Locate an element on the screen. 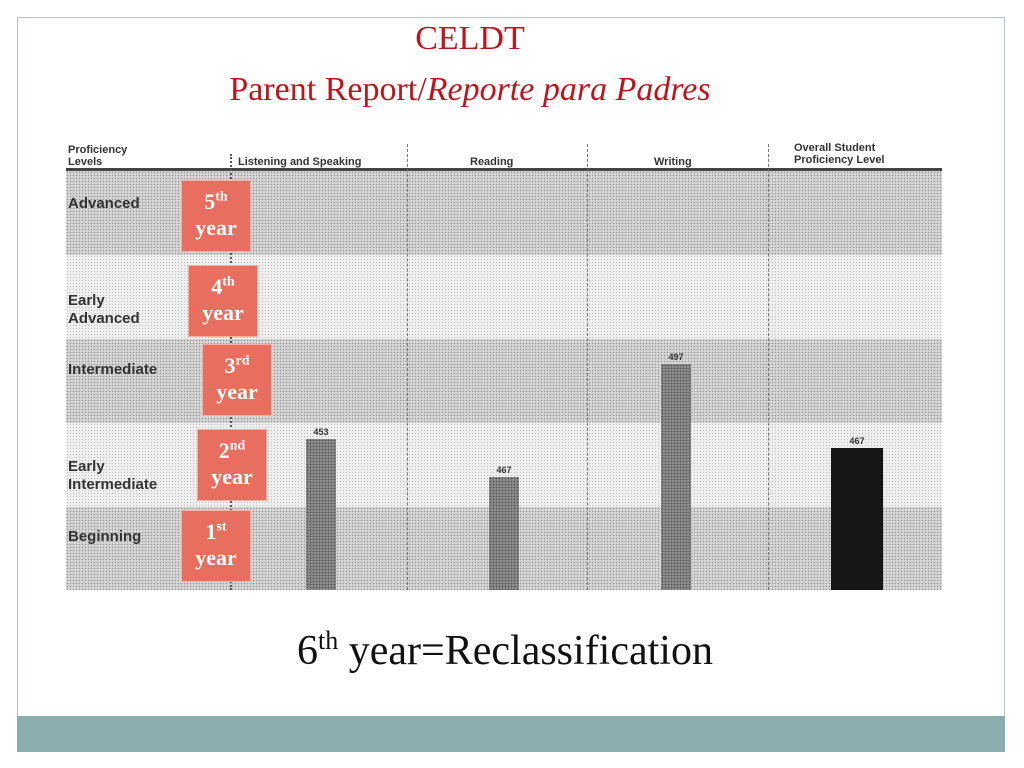  bar-value-label: 453 is located at coordinates (321, 432).